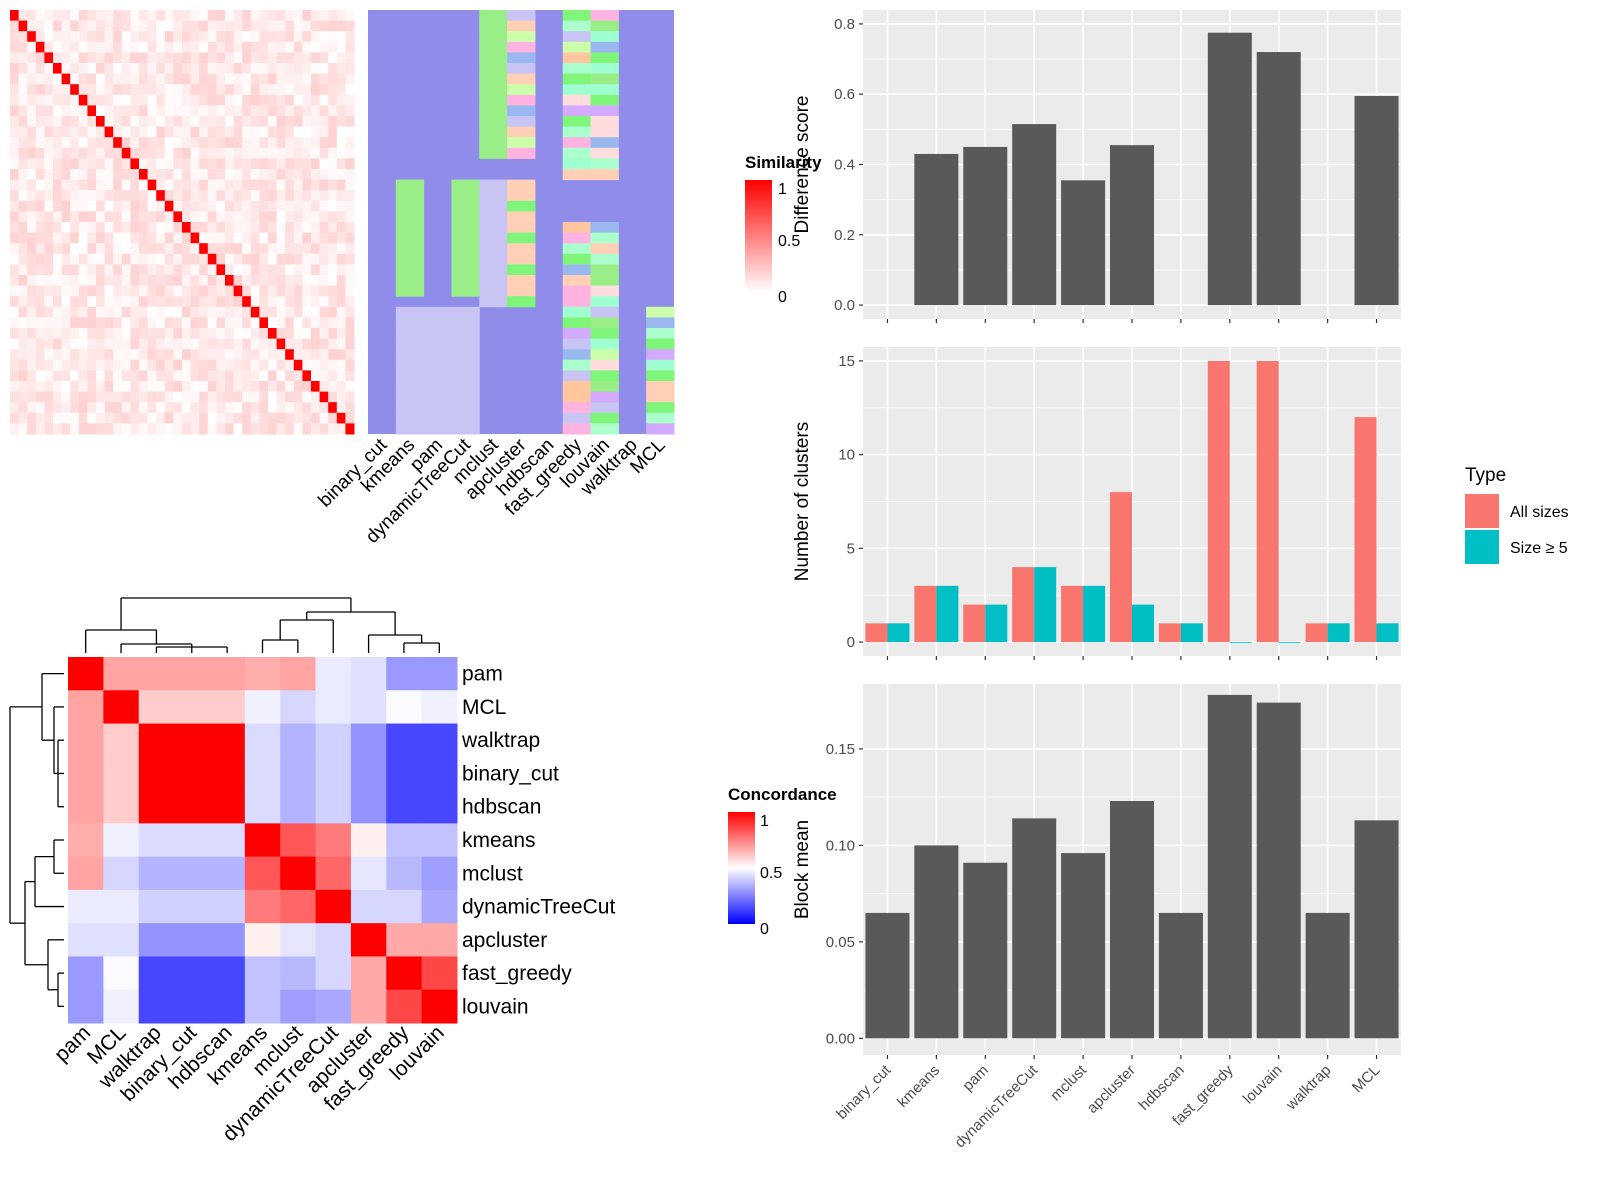 The image size is (1600, 1200). Describe the element at coordinates (517, 973) in the screenshot. I see `concordance-row-label: fast_greedy` at that location.